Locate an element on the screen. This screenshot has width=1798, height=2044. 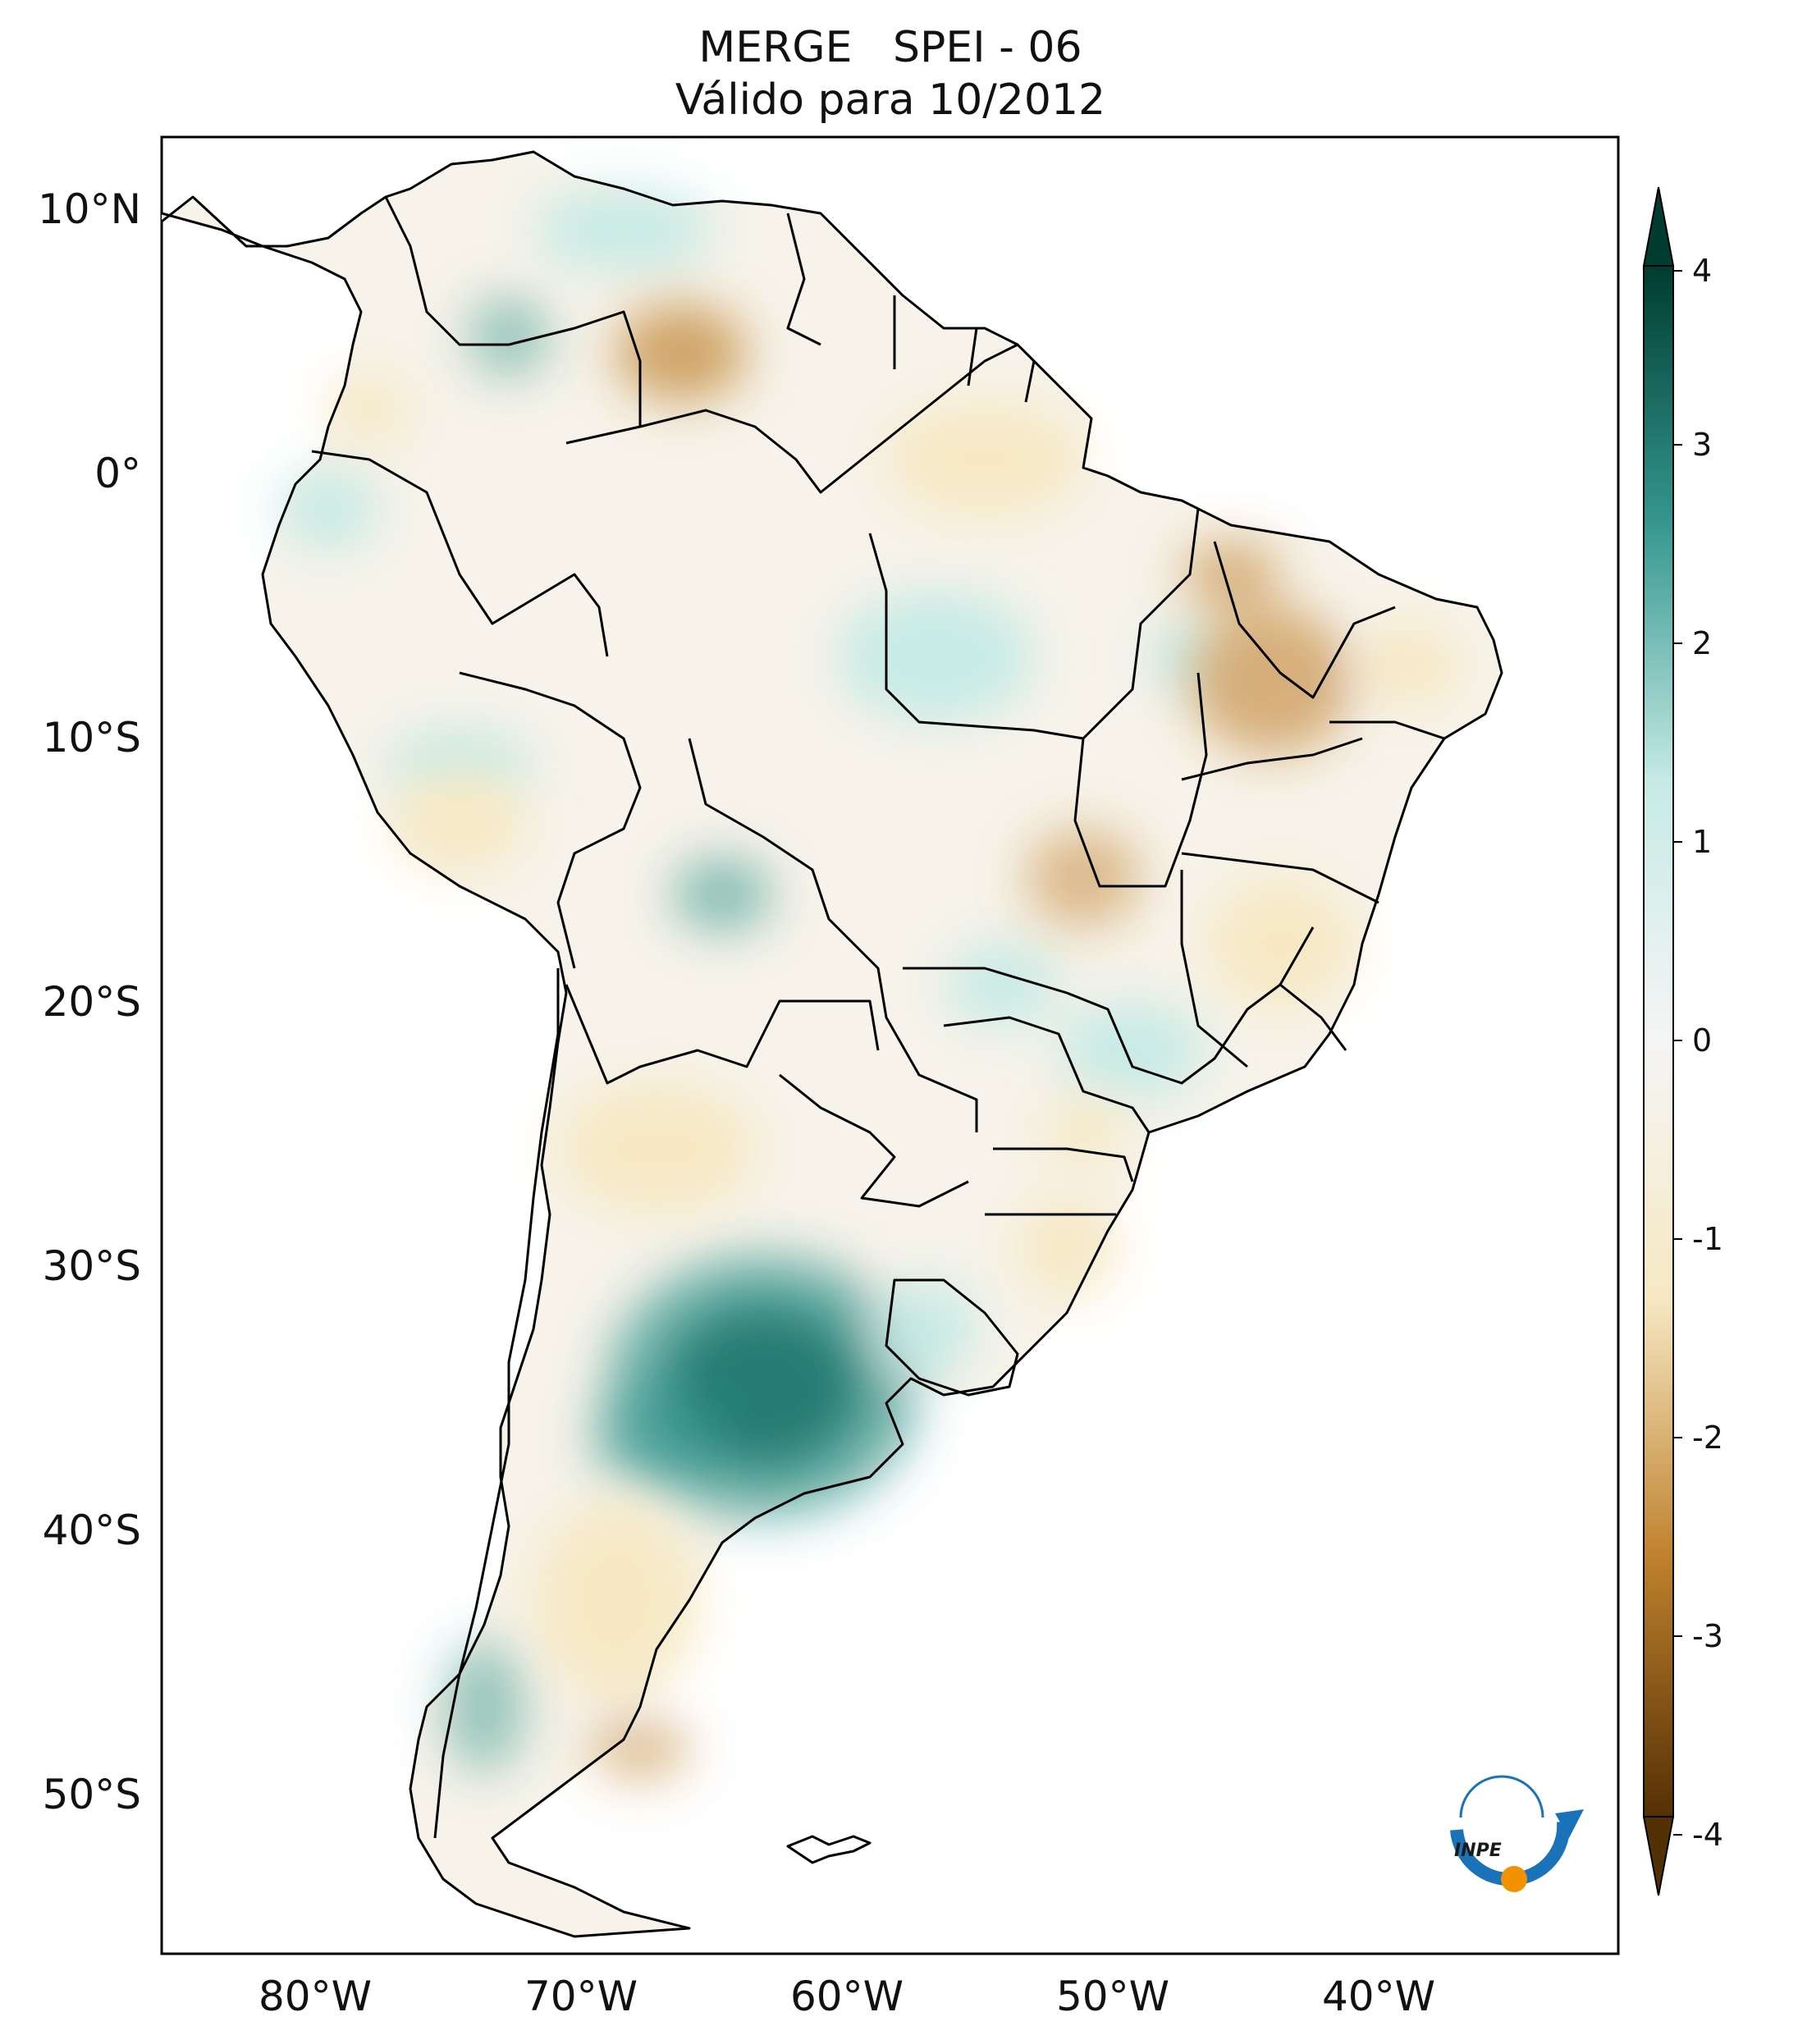
border-brazil-bolivia-paraguay is located at coordinates (833, 935).